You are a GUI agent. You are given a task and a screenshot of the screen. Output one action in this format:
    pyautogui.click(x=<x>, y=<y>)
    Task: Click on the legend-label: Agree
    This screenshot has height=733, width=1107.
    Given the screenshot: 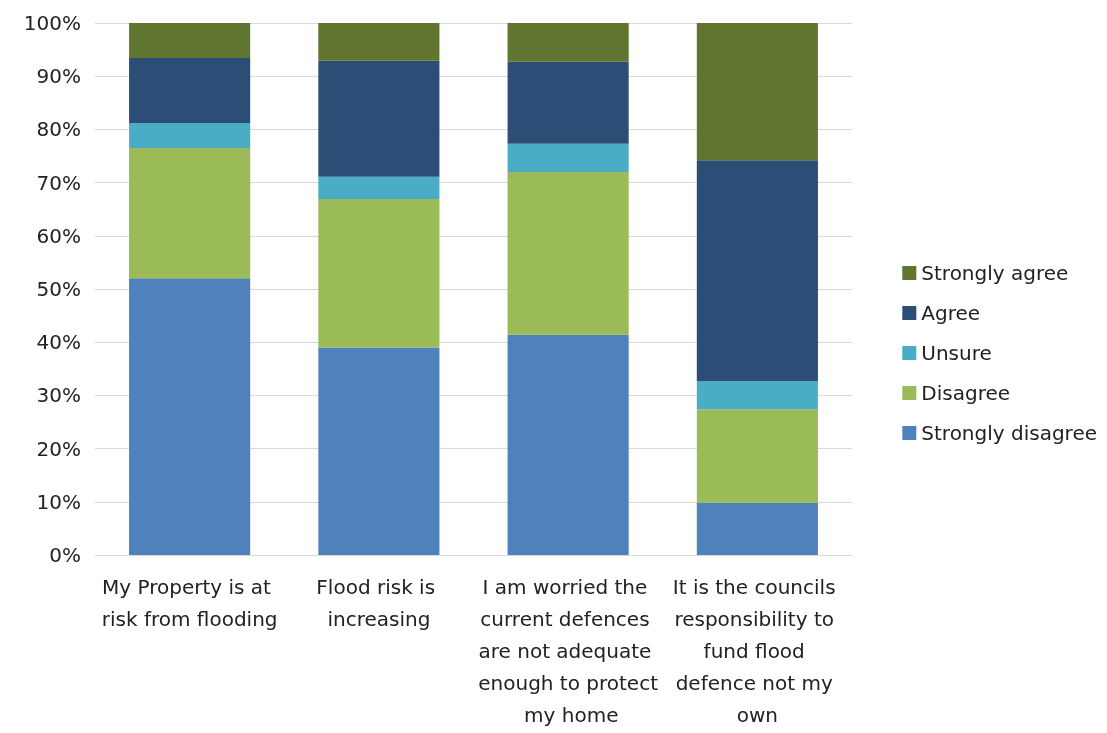 What is the action you would take?
    pyautogui.click(x=951, y=313)
    